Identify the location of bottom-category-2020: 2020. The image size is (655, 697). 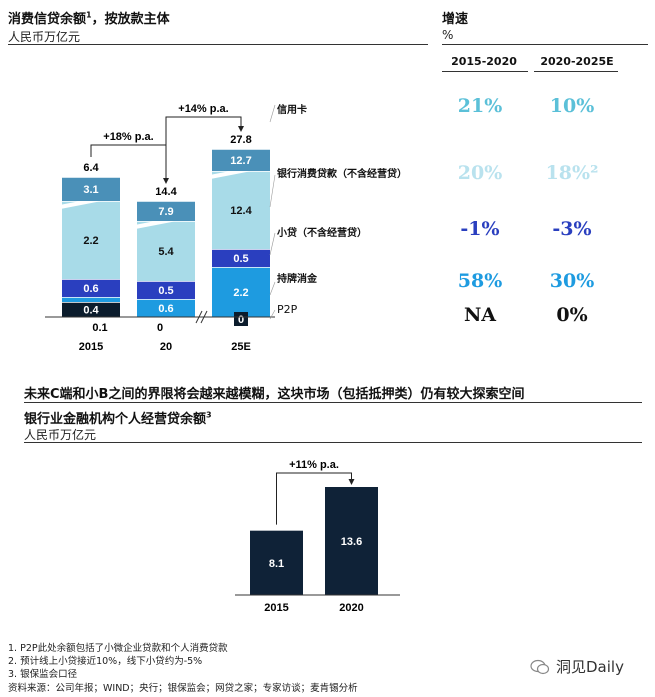
(351, 608).